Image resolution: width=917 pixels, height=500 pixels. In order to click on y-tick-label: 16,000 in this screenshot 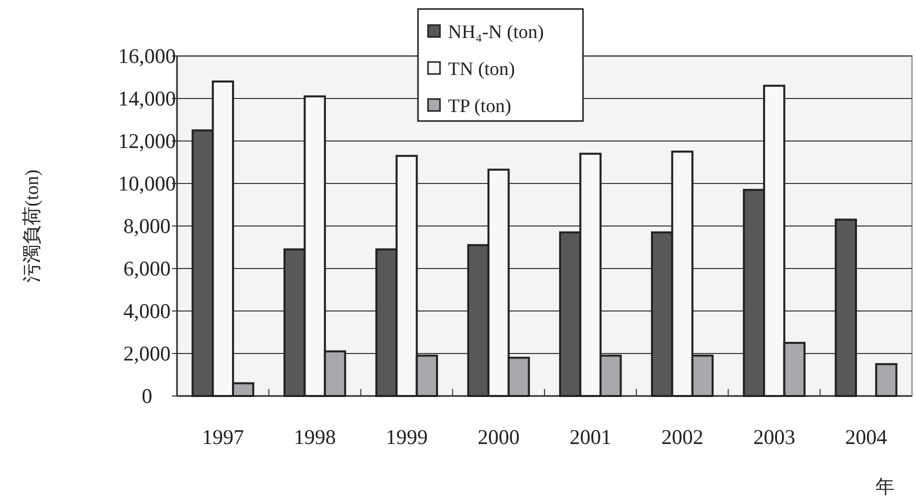, I will do `click(147, 56)`.